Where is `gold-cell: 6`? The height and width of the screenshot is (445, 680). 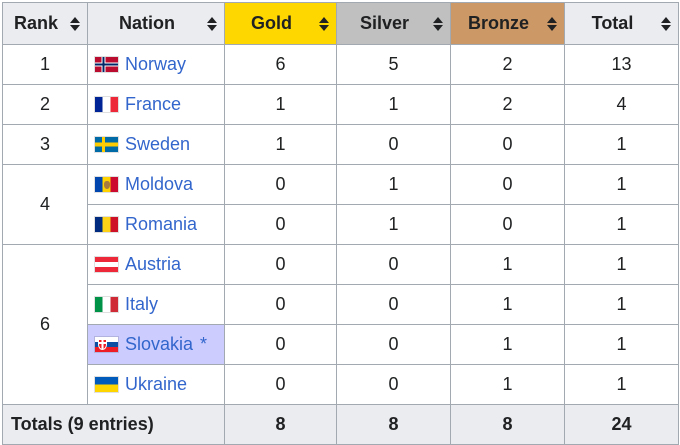 gold-cell: 6 is located at coordinates (280, 64).